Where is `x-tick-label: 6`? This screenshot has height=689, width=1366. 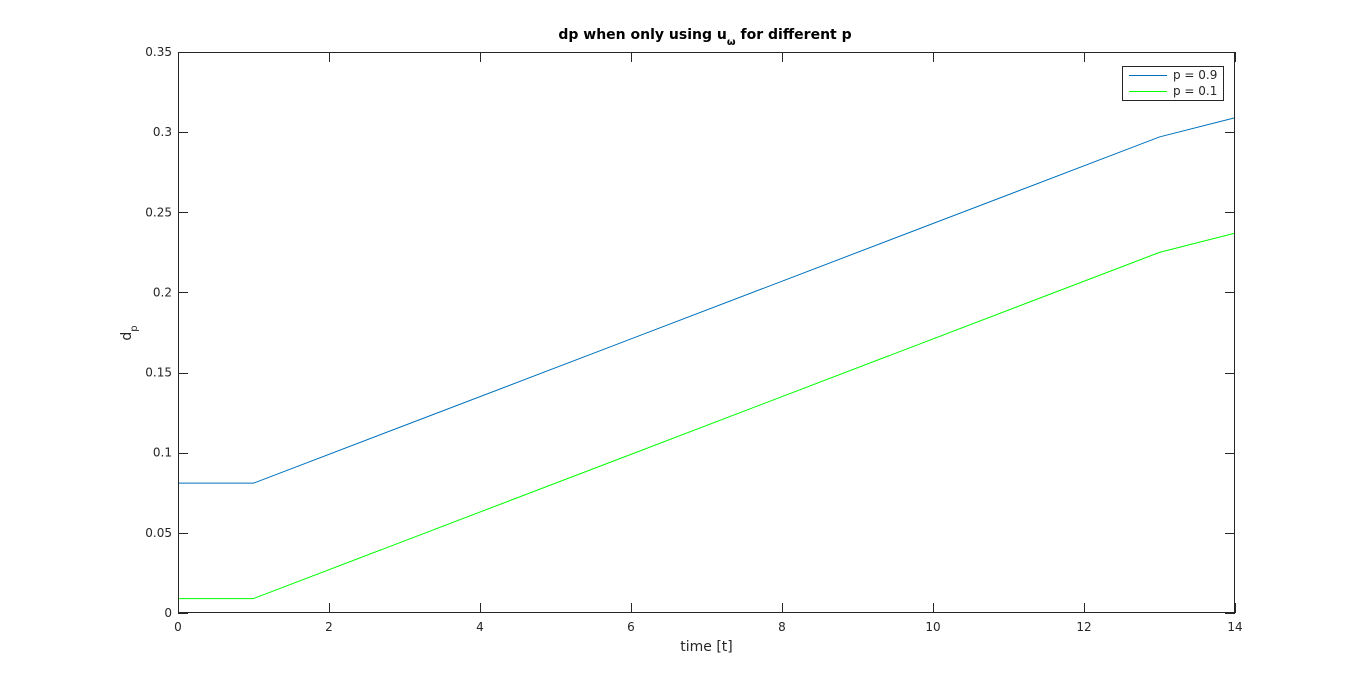 x-tick-label: 6 is located at coordinates (631, 627).